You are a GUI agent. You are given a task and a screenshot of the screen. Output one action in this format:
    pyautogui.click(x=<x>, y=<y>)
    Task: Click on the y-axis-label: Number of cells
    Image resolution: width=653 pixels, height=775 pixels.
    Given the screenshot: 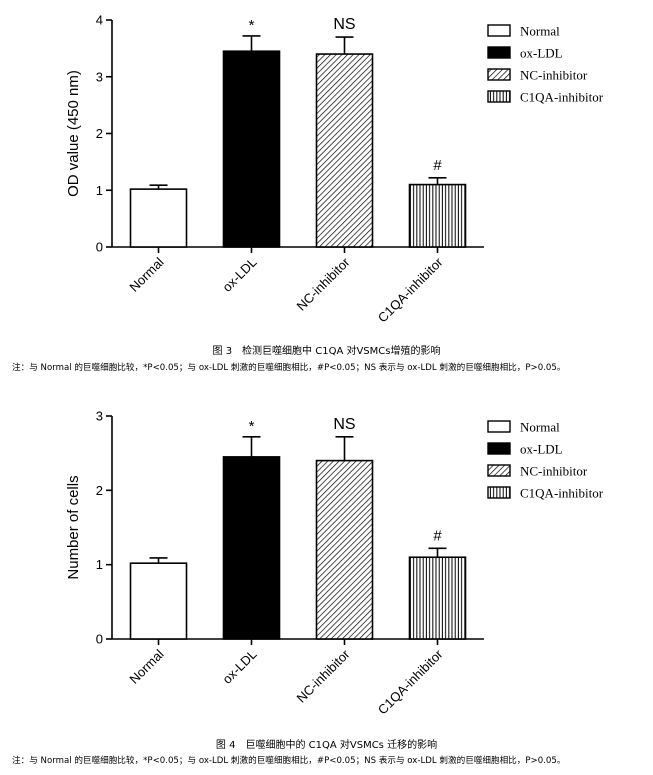 What is the action you would take?
    pyautogui.click(x=73, y=527)
    